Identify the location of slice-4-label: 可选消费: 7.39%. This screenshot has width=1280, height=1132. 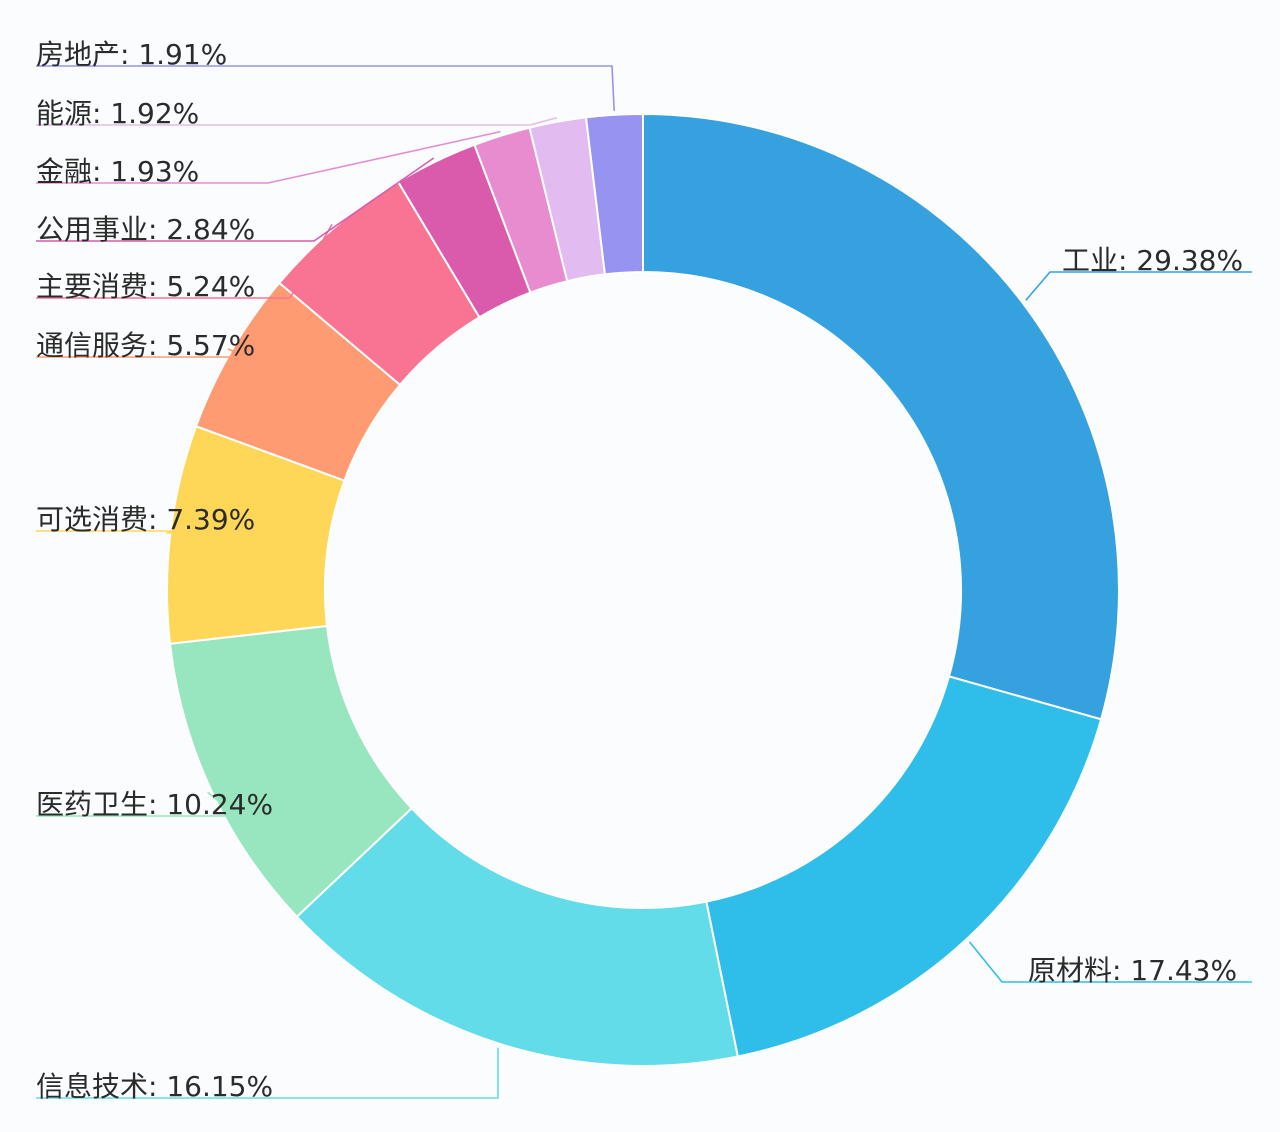
(145, 519).